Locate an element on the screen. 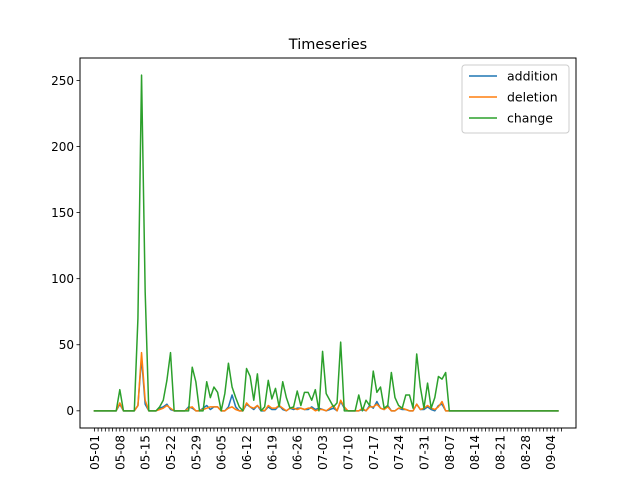 Image resolution: width=640 pixels, height=480 pixels. y-tick-label: 50 is located at coordinates (66, 345).